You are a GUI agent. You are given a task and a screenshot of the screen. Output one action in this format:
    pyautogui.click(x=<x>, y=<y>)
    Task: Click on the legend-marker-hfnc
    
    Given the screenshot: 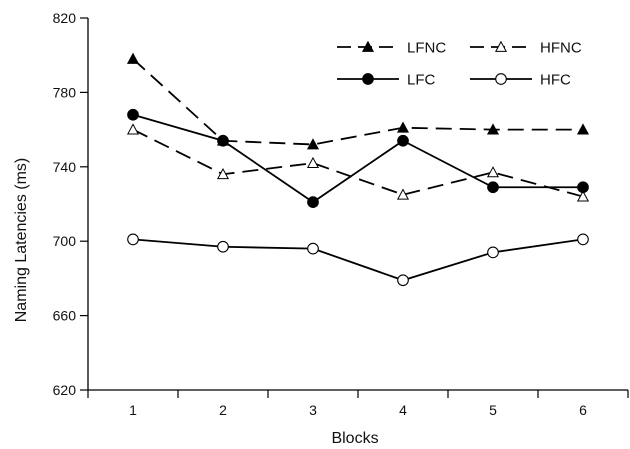 What is the action you would take?
    pyautogui.click(x=501, y=46)
    